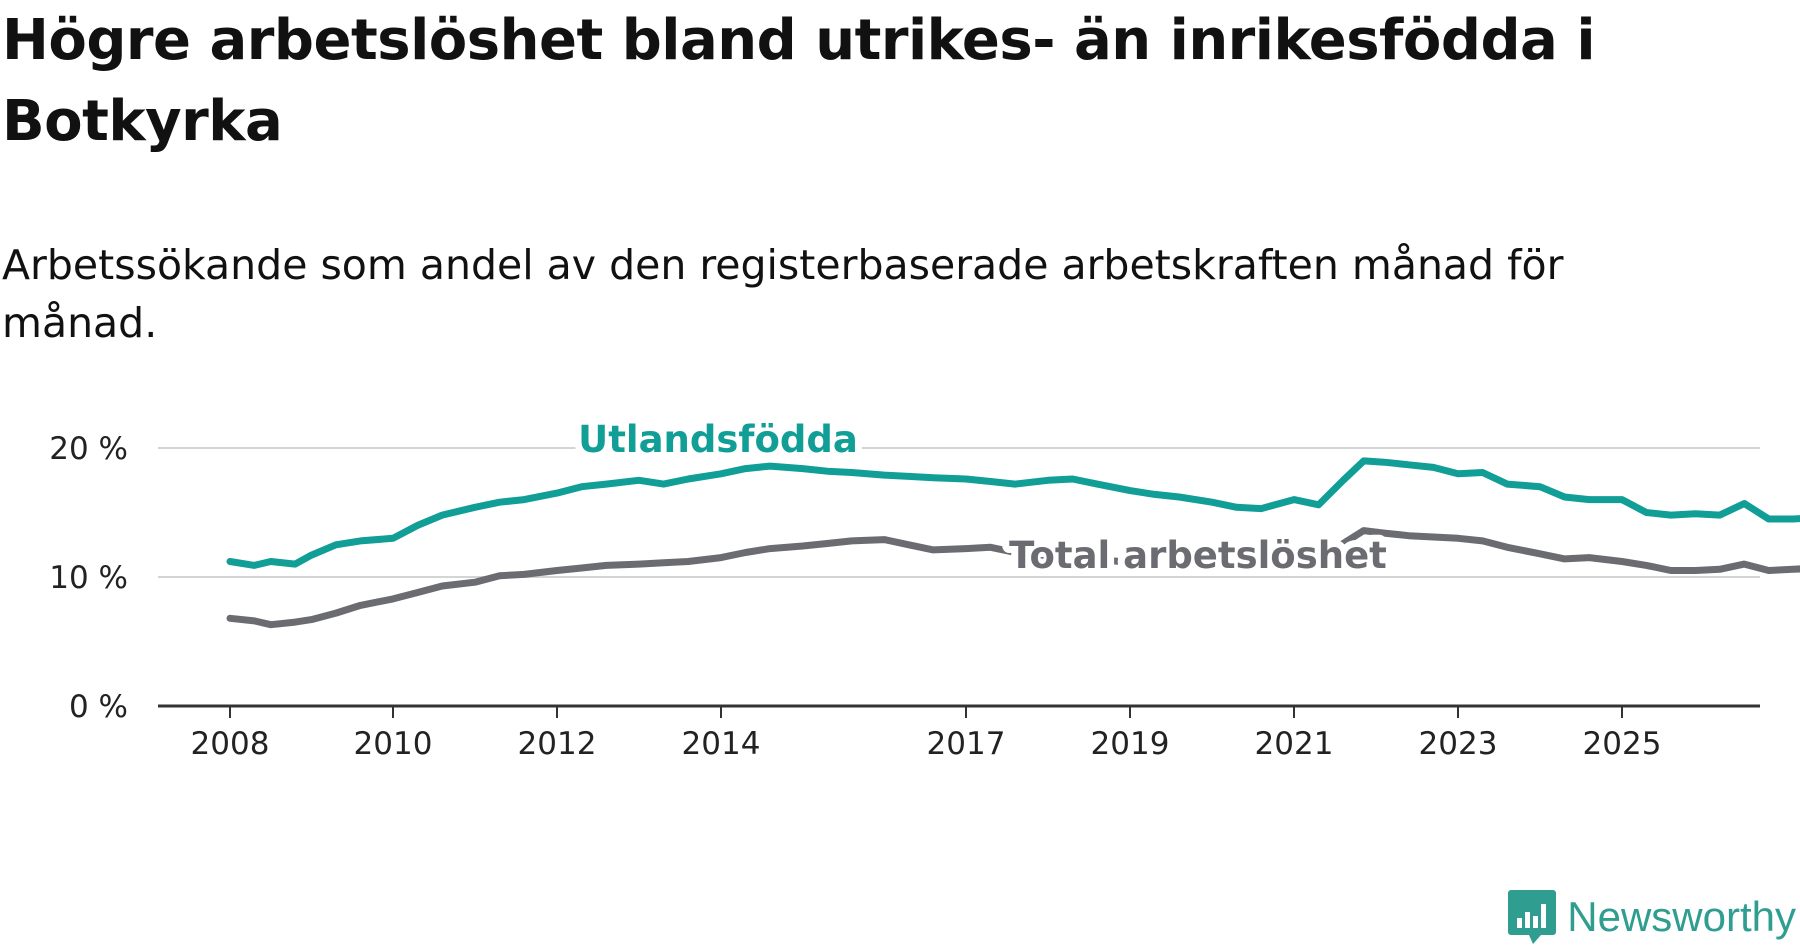 The height and width of the screenshot is (948, 1800). I want to click on y-tick-label: 0 %, so click(98, 707).